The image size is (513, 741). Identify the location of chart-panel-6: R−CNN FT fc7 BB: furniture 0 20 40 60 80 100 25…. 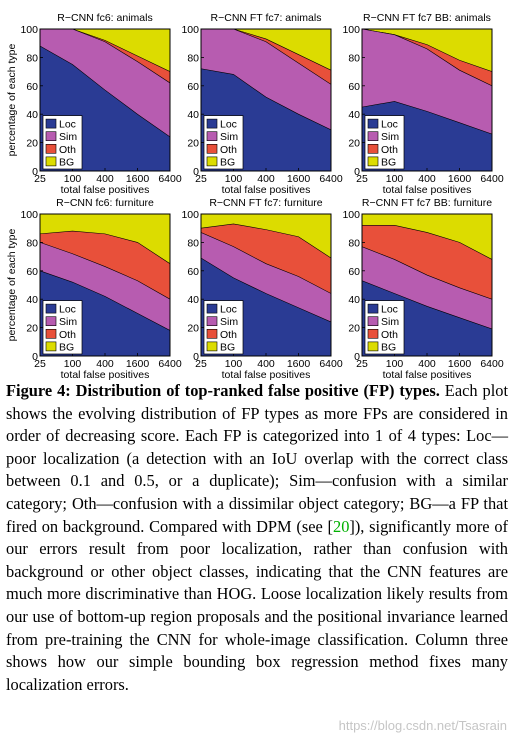
(422, 288).